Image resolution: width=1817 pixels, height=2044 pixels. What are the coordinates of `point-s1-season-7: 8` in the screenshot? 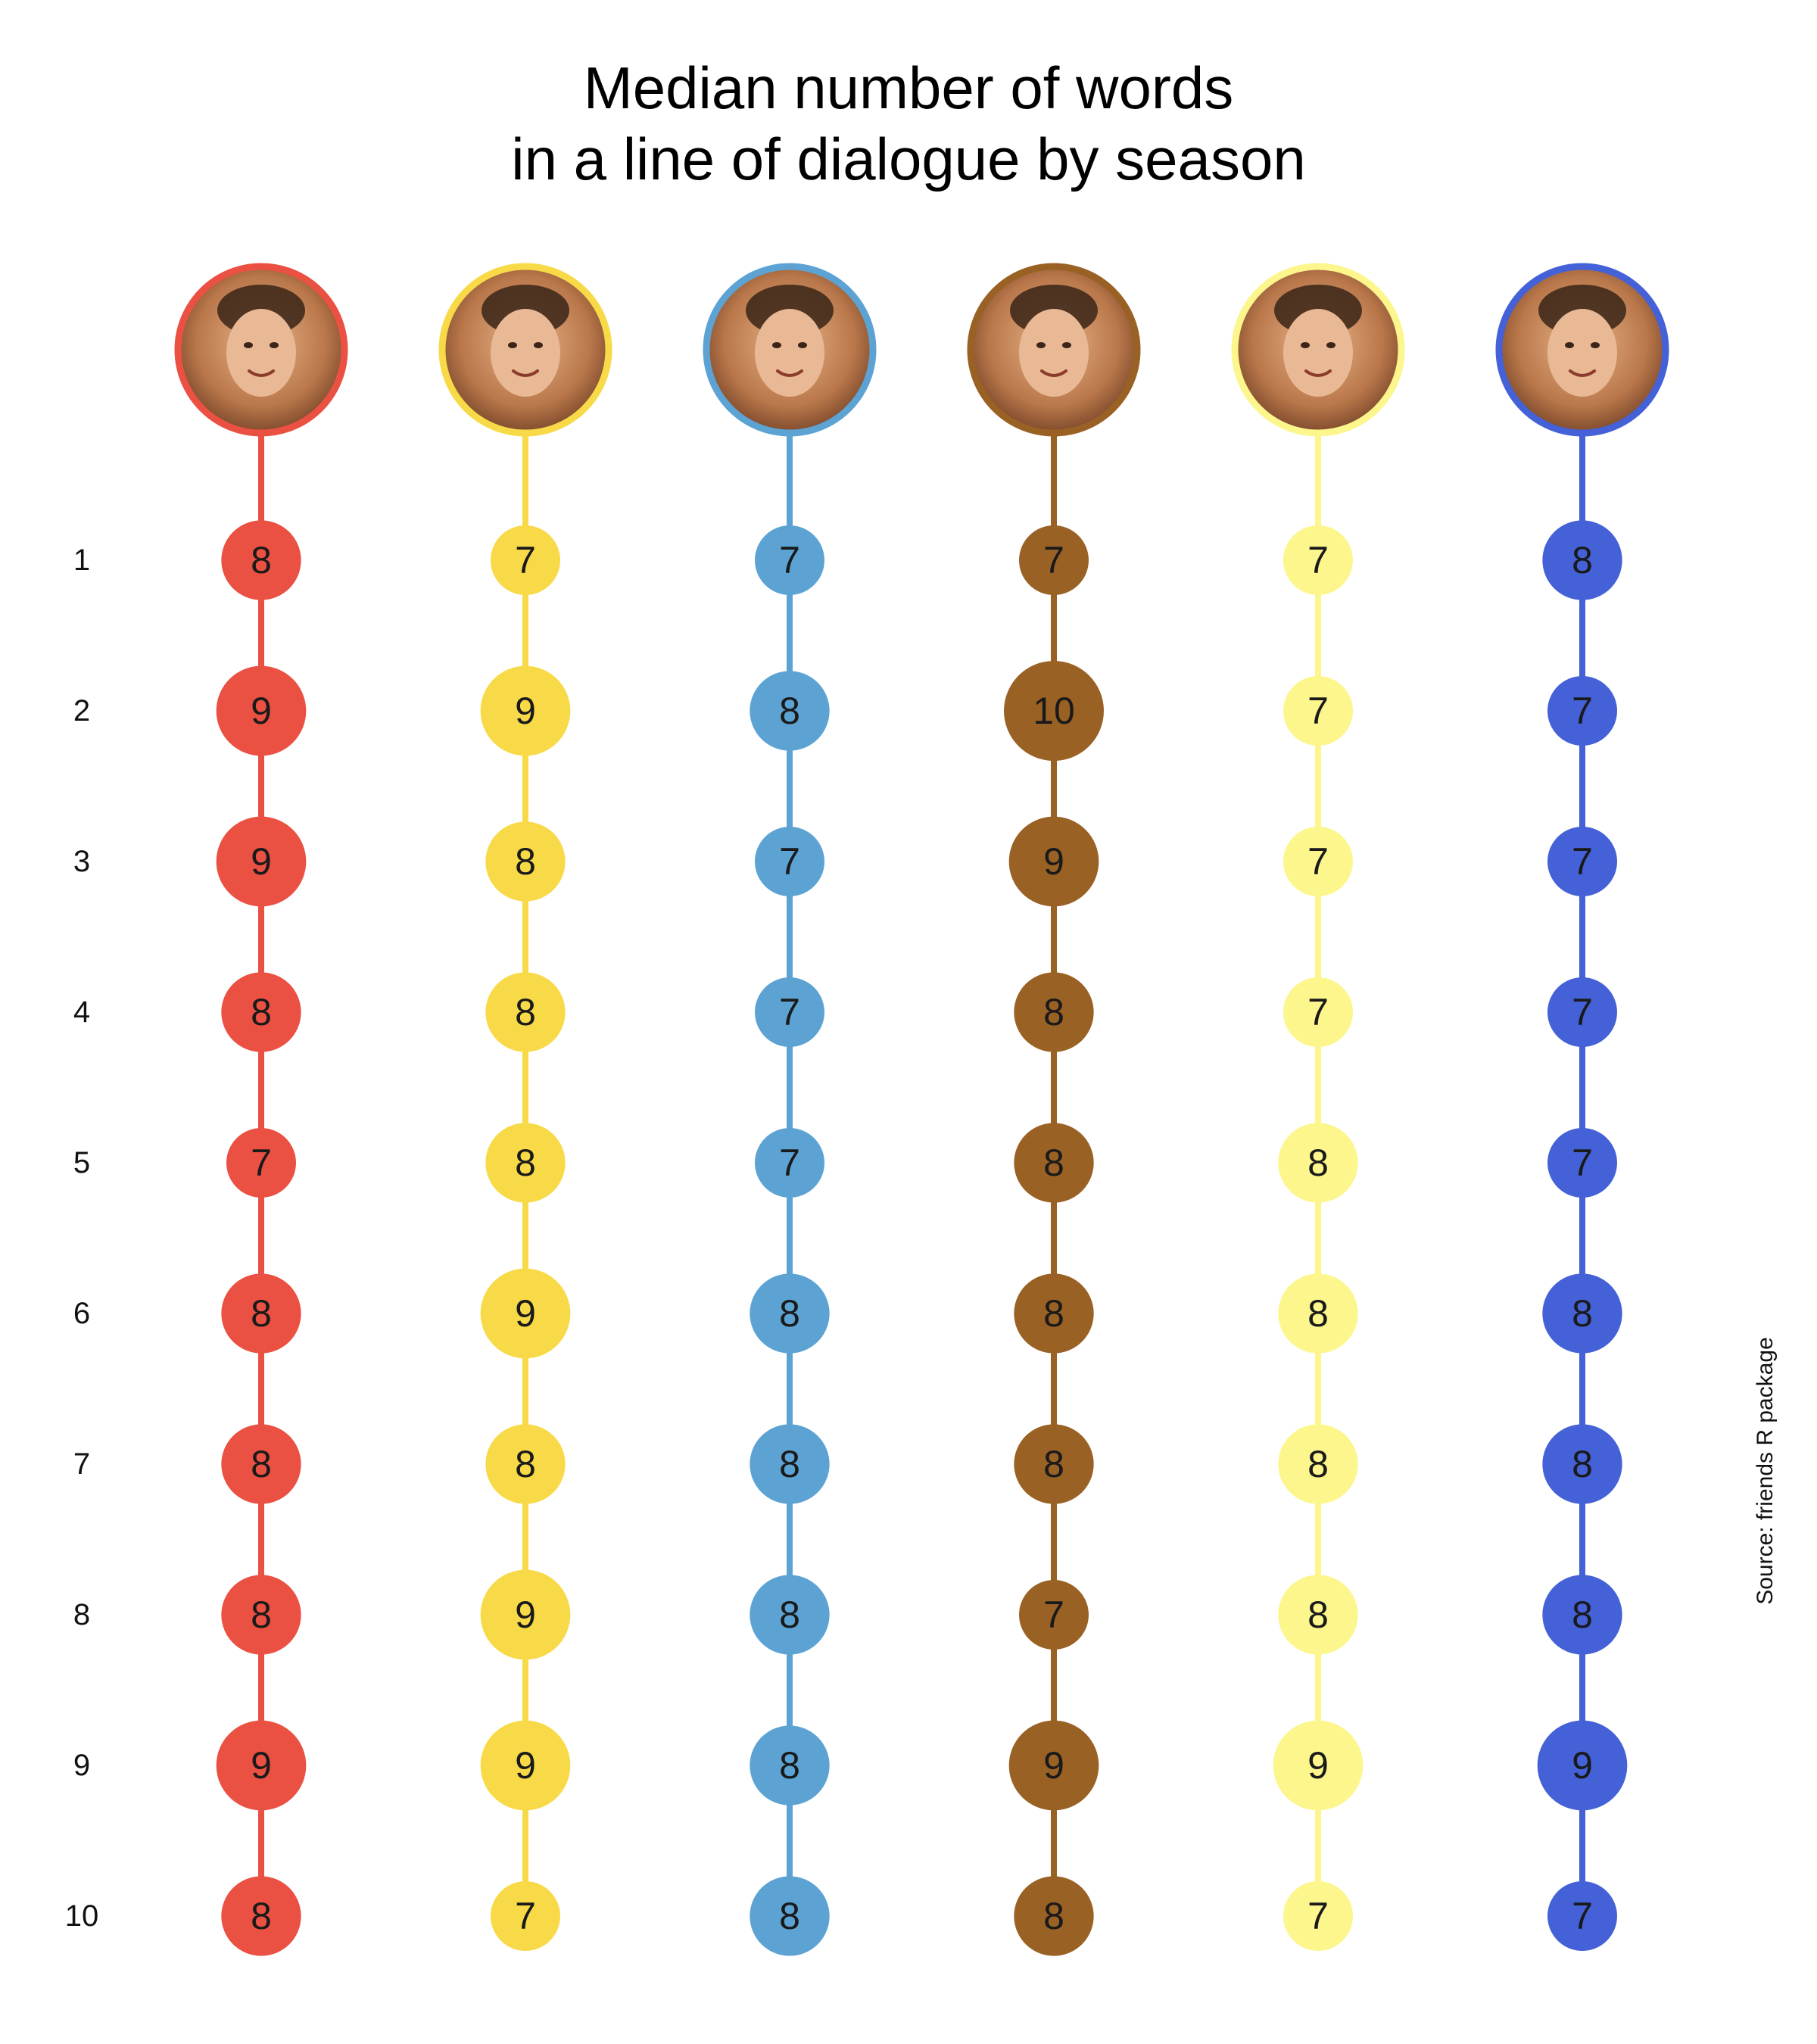 It's located at (261, 1464).